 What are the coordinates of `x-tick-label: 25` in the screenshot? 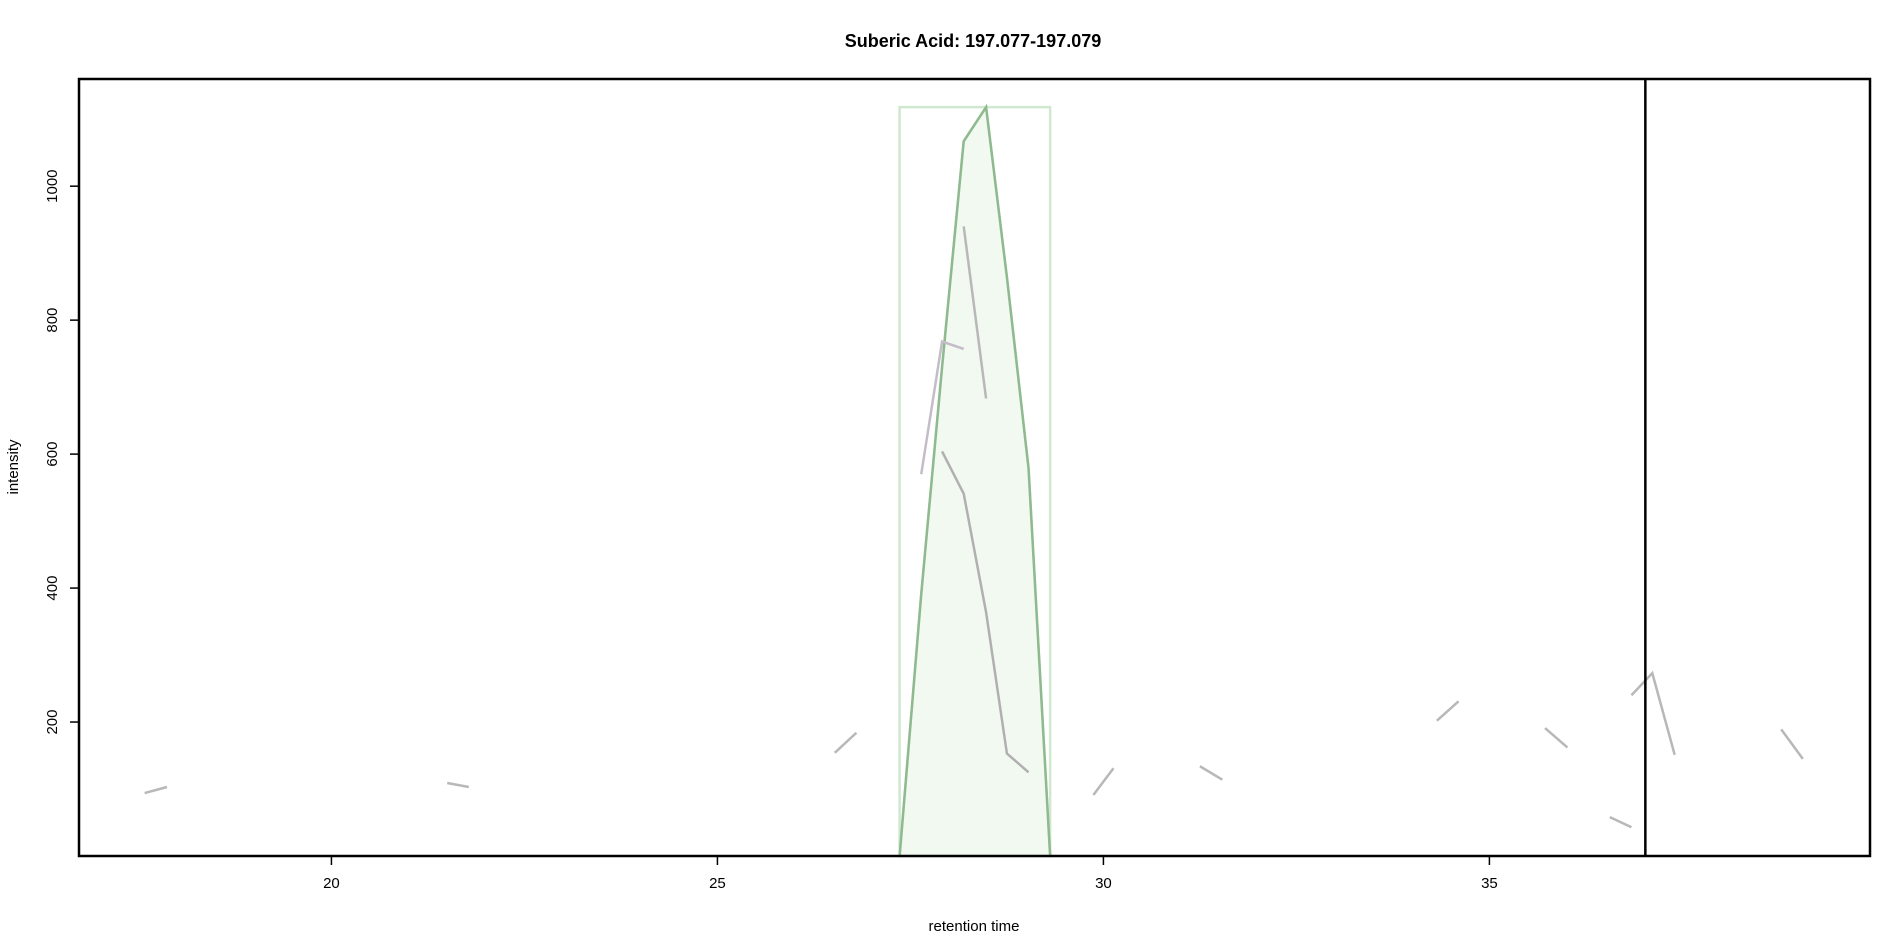 It's located at (717, 883).